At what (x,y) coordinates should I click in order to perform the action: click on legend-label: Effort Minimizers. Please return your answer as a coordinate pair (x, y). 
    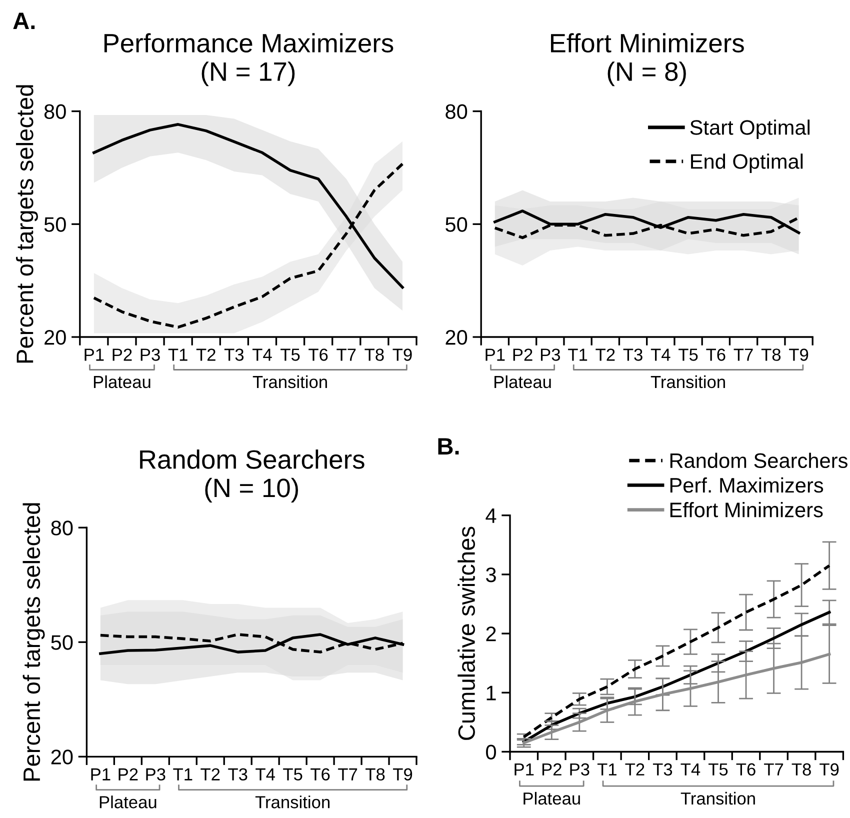
    Looking at the image, I should click on (746, 510).